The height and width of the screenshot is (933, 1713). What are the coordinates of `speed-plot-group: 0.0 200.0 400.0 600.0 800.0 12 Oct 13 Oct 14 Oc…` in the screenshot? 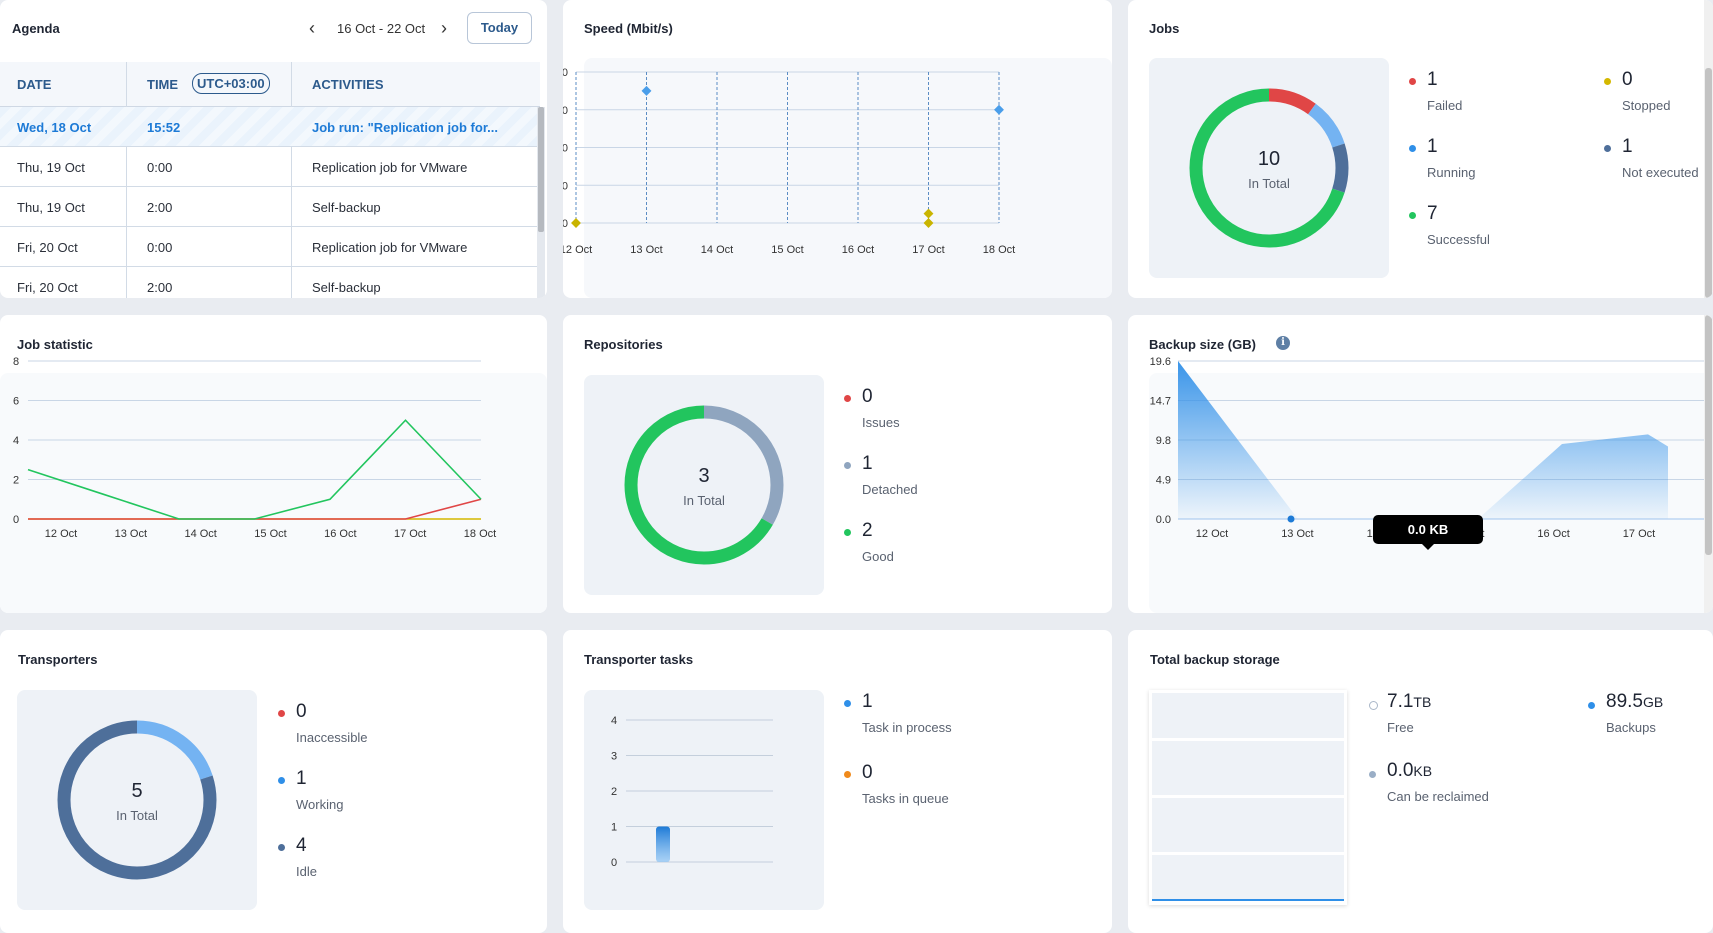 It's located at (789, 161).